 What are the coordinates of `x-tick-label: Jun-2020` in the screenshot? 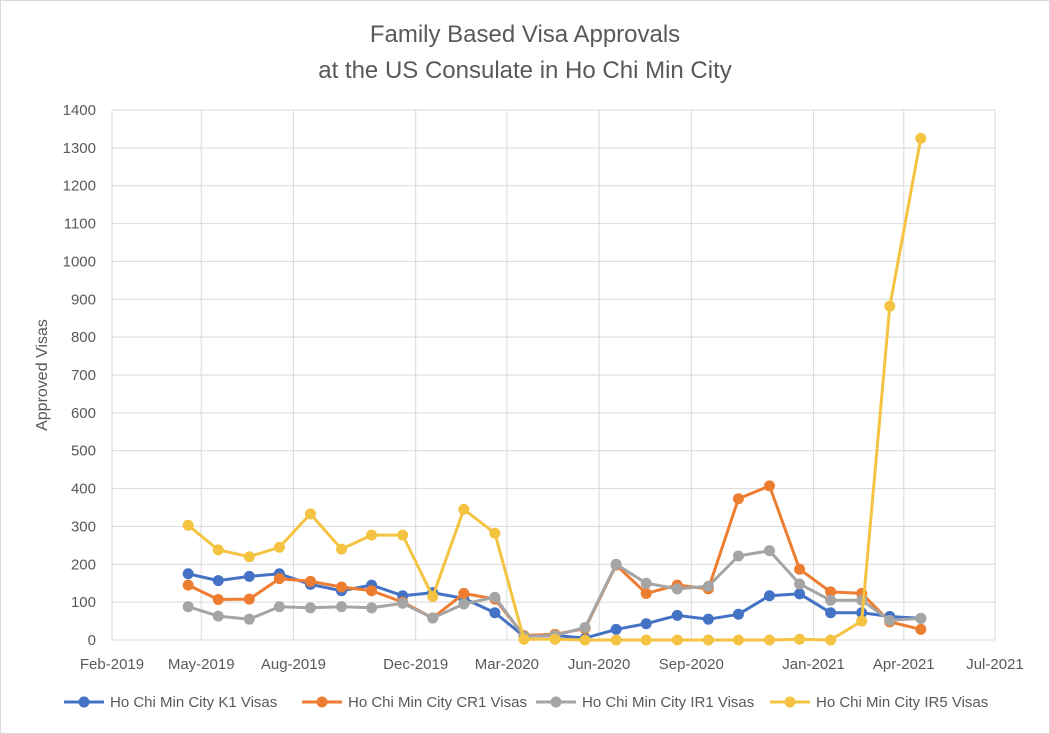 It's located at (599, 664).